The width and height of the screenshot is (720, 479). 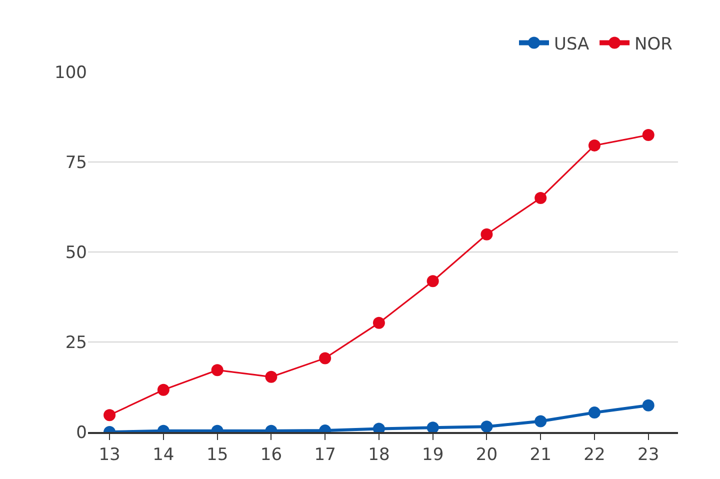 I want to click on x-tick-label: 21, so click(x=541, y=455).